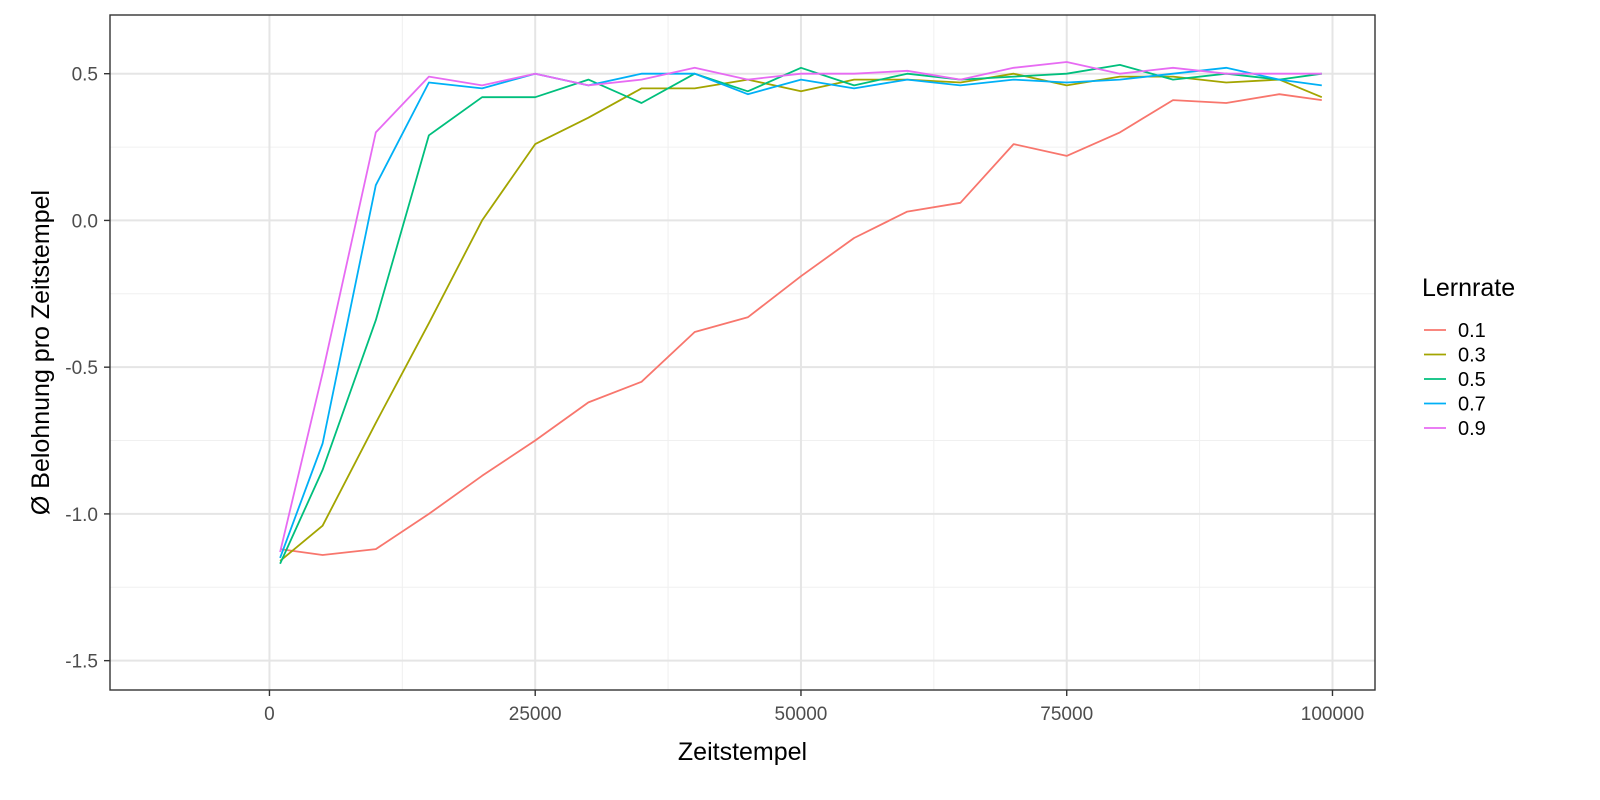 The width and height of the screenshot is (1600, 800). What do you see at coordinates (1472, 356) in the screenshot?
I see `legend-label: 0.3` at bounding box center [1472, 356].